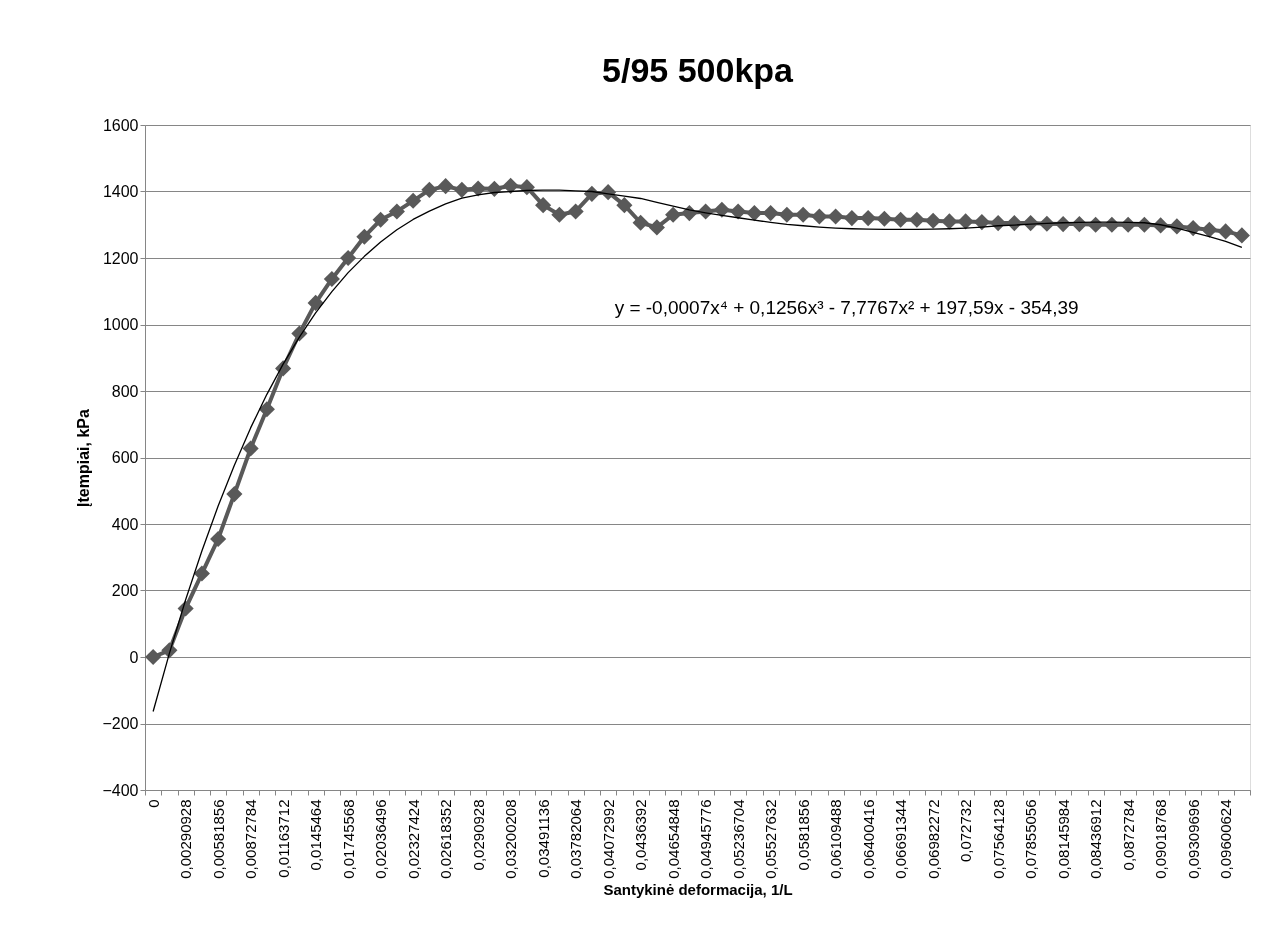 The image size is (1282, 947). Describe the element at coordinates (84, 457) in the screenshot. I see `y-axis-title: Įtempiai, kPa` at that location.